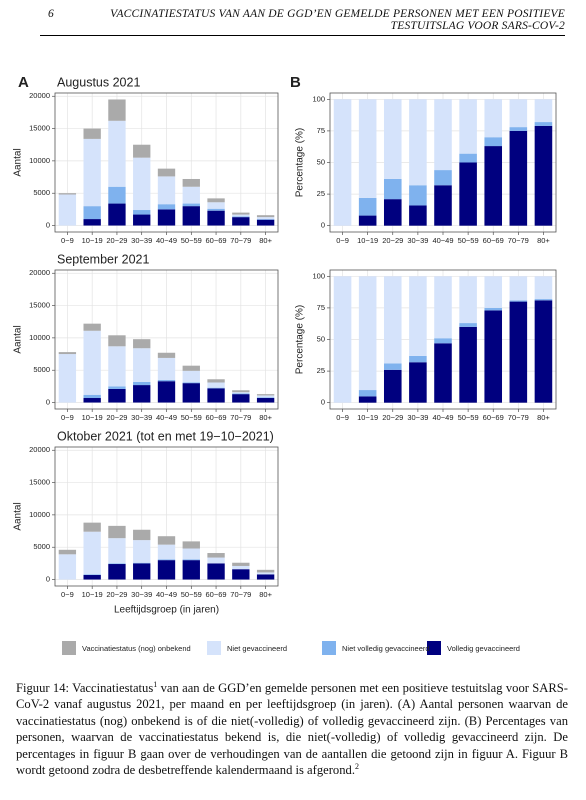  Describe the element at coordinates (39, 95) in the screenshot. I see `y-tick-label: 20000` at that location.